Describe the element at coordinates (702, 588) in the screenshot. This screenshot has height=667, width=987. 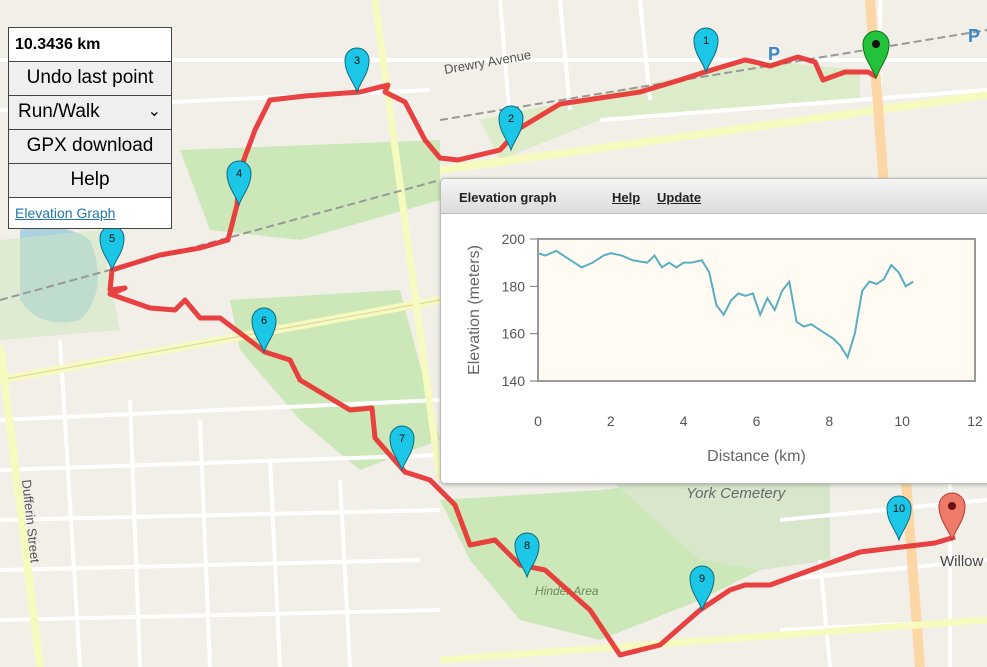
I see `route-marker-9: 9` at that location.